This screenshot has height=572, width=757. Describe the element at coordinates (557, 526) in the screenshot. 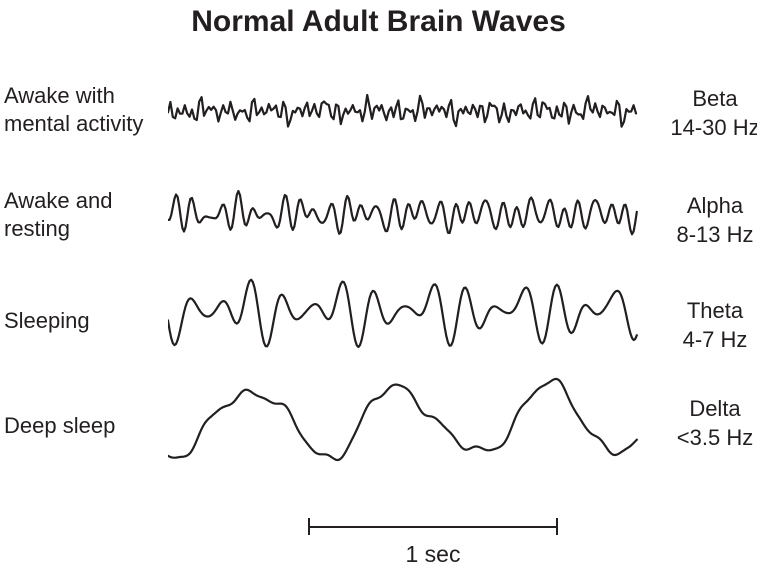

I see `scale-bar-right-tick` at that location.